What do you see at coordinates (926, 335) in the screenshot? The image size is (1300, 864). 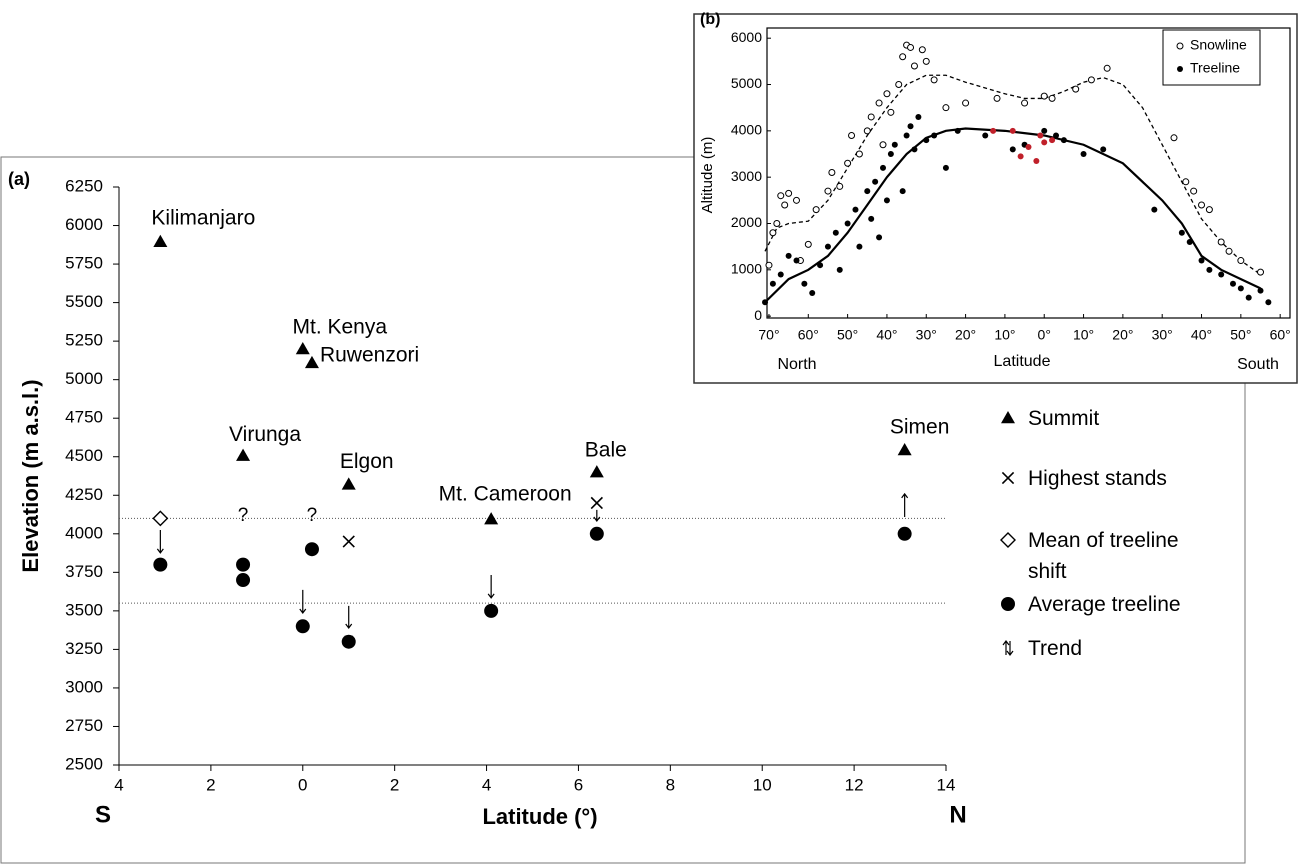 I see `x-tick-label: 30°` at bounding box center [926, 335].